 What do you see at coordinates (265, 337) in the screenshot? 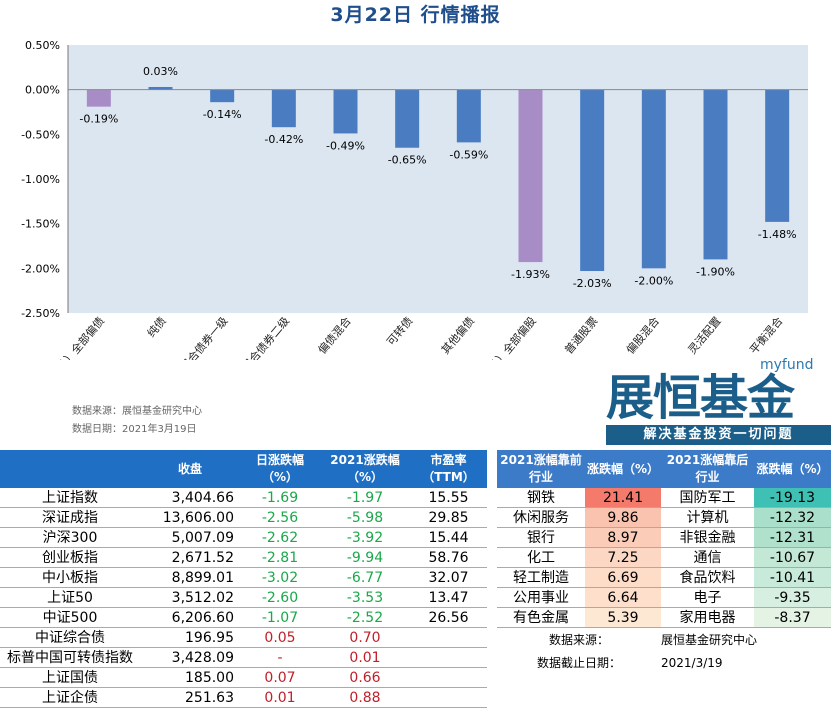
I see `x-tick-label: 混合债券二级` at bounding box center [265, 337].